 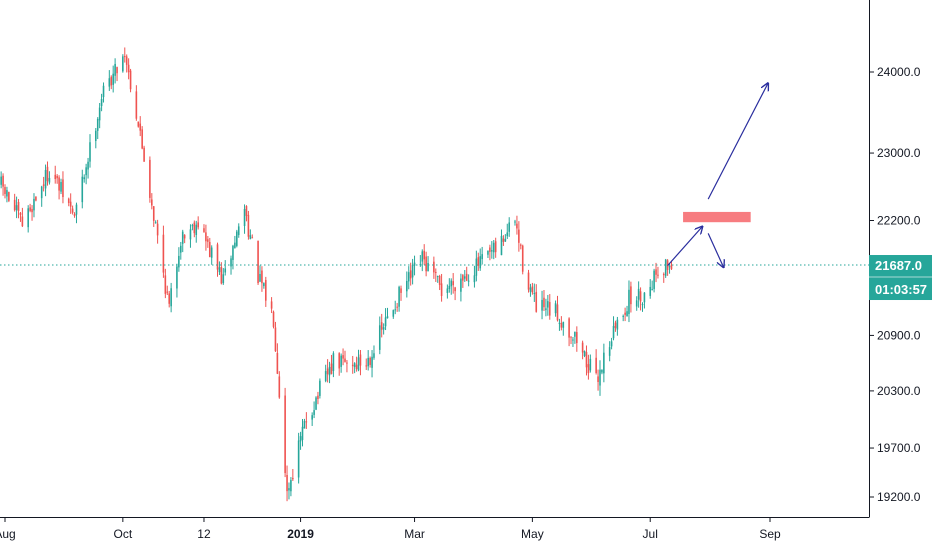 What do you see at coordinates (901, 289) in the screenshot?
I see `bar-countdown-label: 01:03:57` at bounding box center [901, 289].